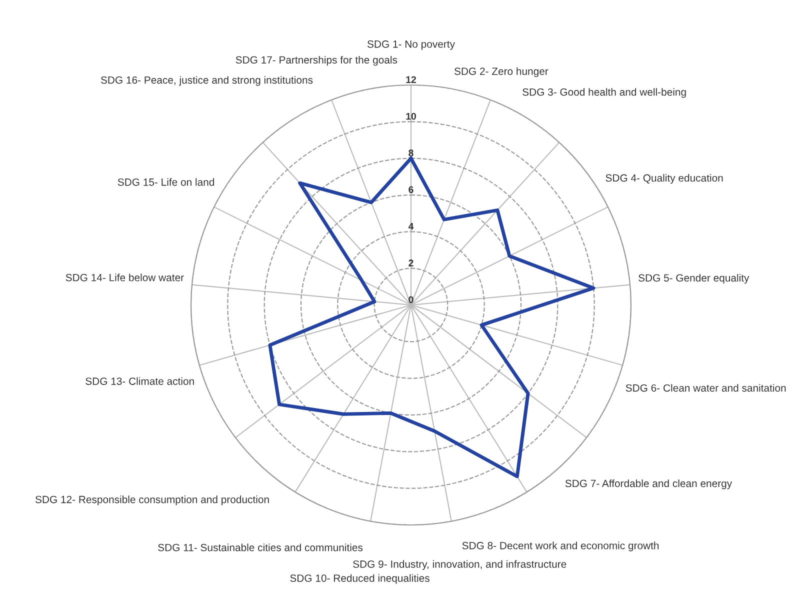 The height and width of the screenshot is (599, 808). Describe the element at coordinates (140, 381) in the screenshot. I see `spoke-label: SDG 13- Climate action` at that location.